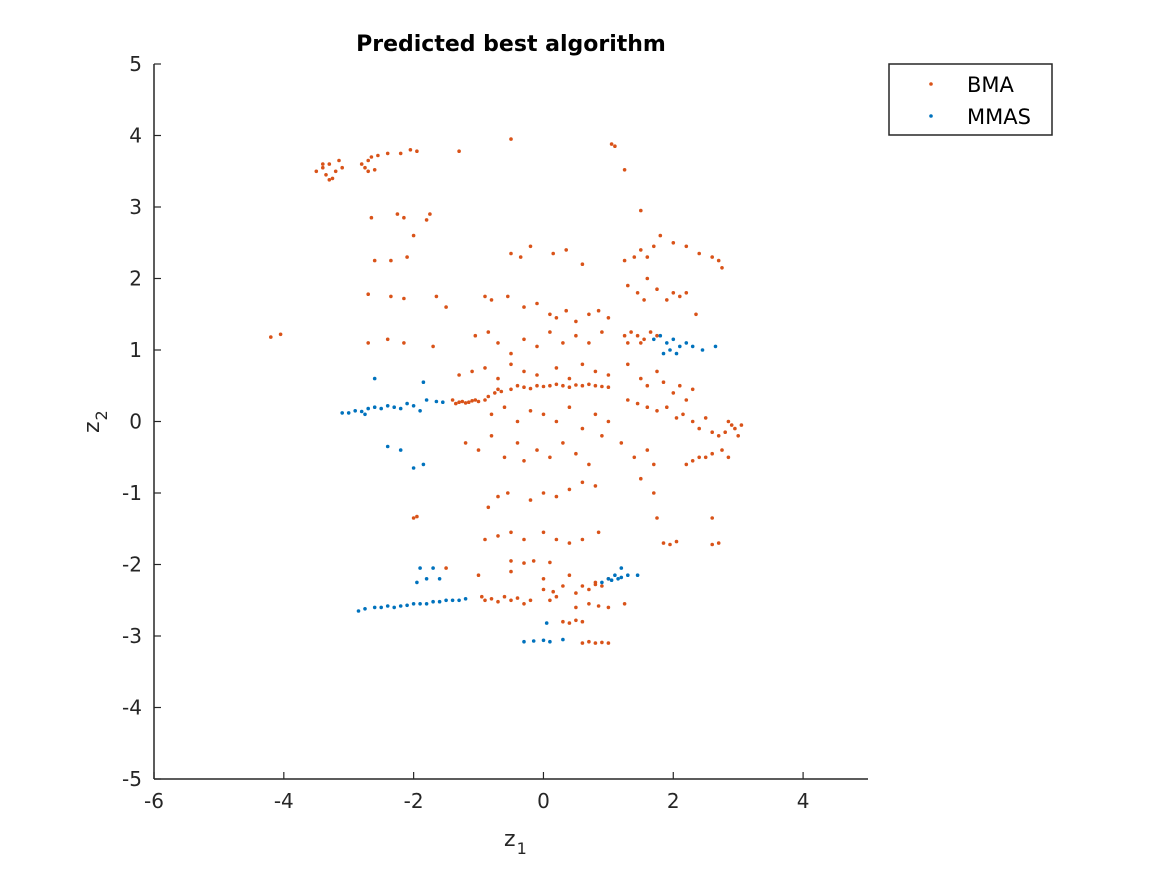 Image resolution: width=1167 pixels, height=875 pixels. Describe the element at coordinates (673, 801) in the screenshot. I see `x-tick-label: 2` at that location.